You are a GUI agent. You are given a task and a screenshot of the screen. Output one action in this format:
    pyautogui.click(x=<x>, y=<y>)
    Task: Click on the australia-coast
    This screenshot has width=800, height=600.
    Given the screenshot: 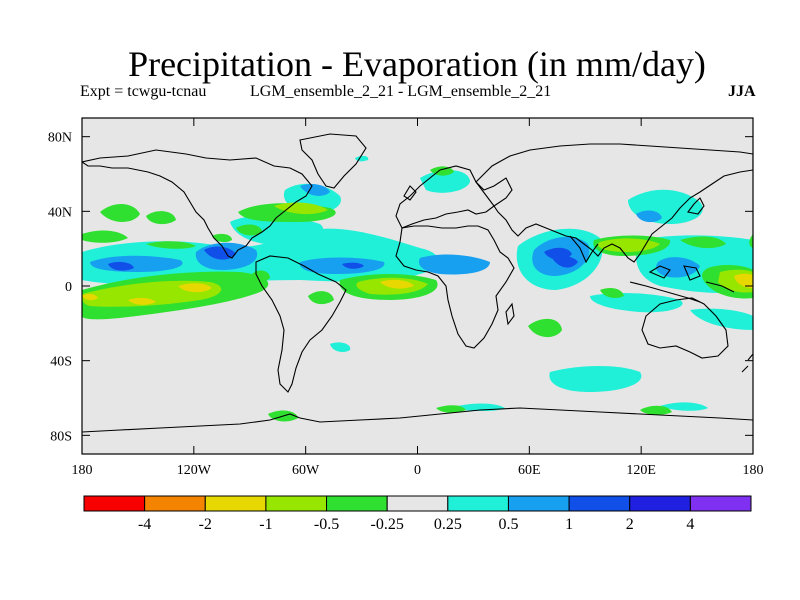 What is the action you would take?
    pyautogui.click(x=685, y=328)
    